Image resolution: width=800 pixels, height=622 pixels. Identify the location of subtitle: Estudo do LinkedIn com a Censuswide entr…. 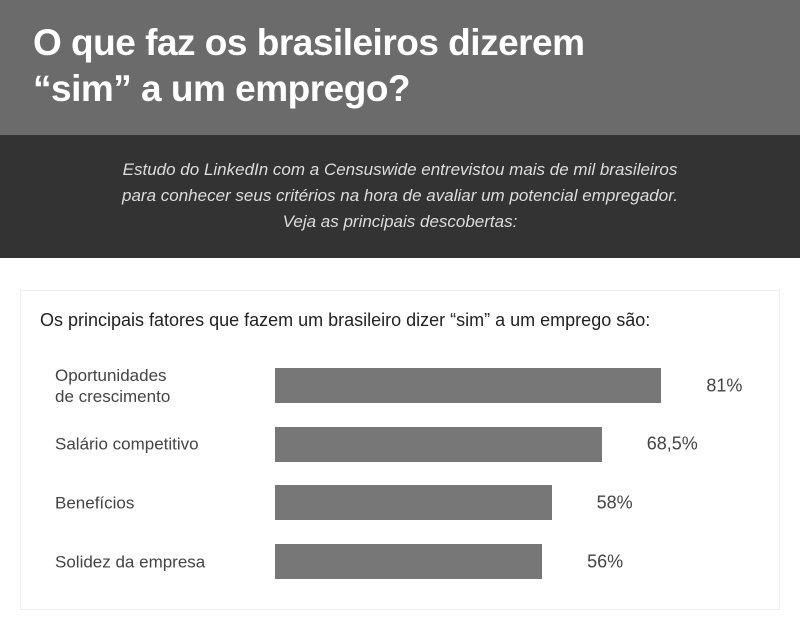
(400, 195).